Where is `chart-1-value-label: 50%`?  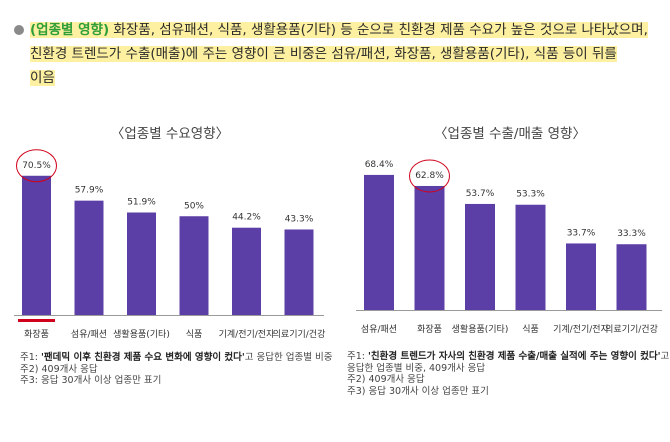
chart-1-value-label: 50% is located at coordinates (194, 206).